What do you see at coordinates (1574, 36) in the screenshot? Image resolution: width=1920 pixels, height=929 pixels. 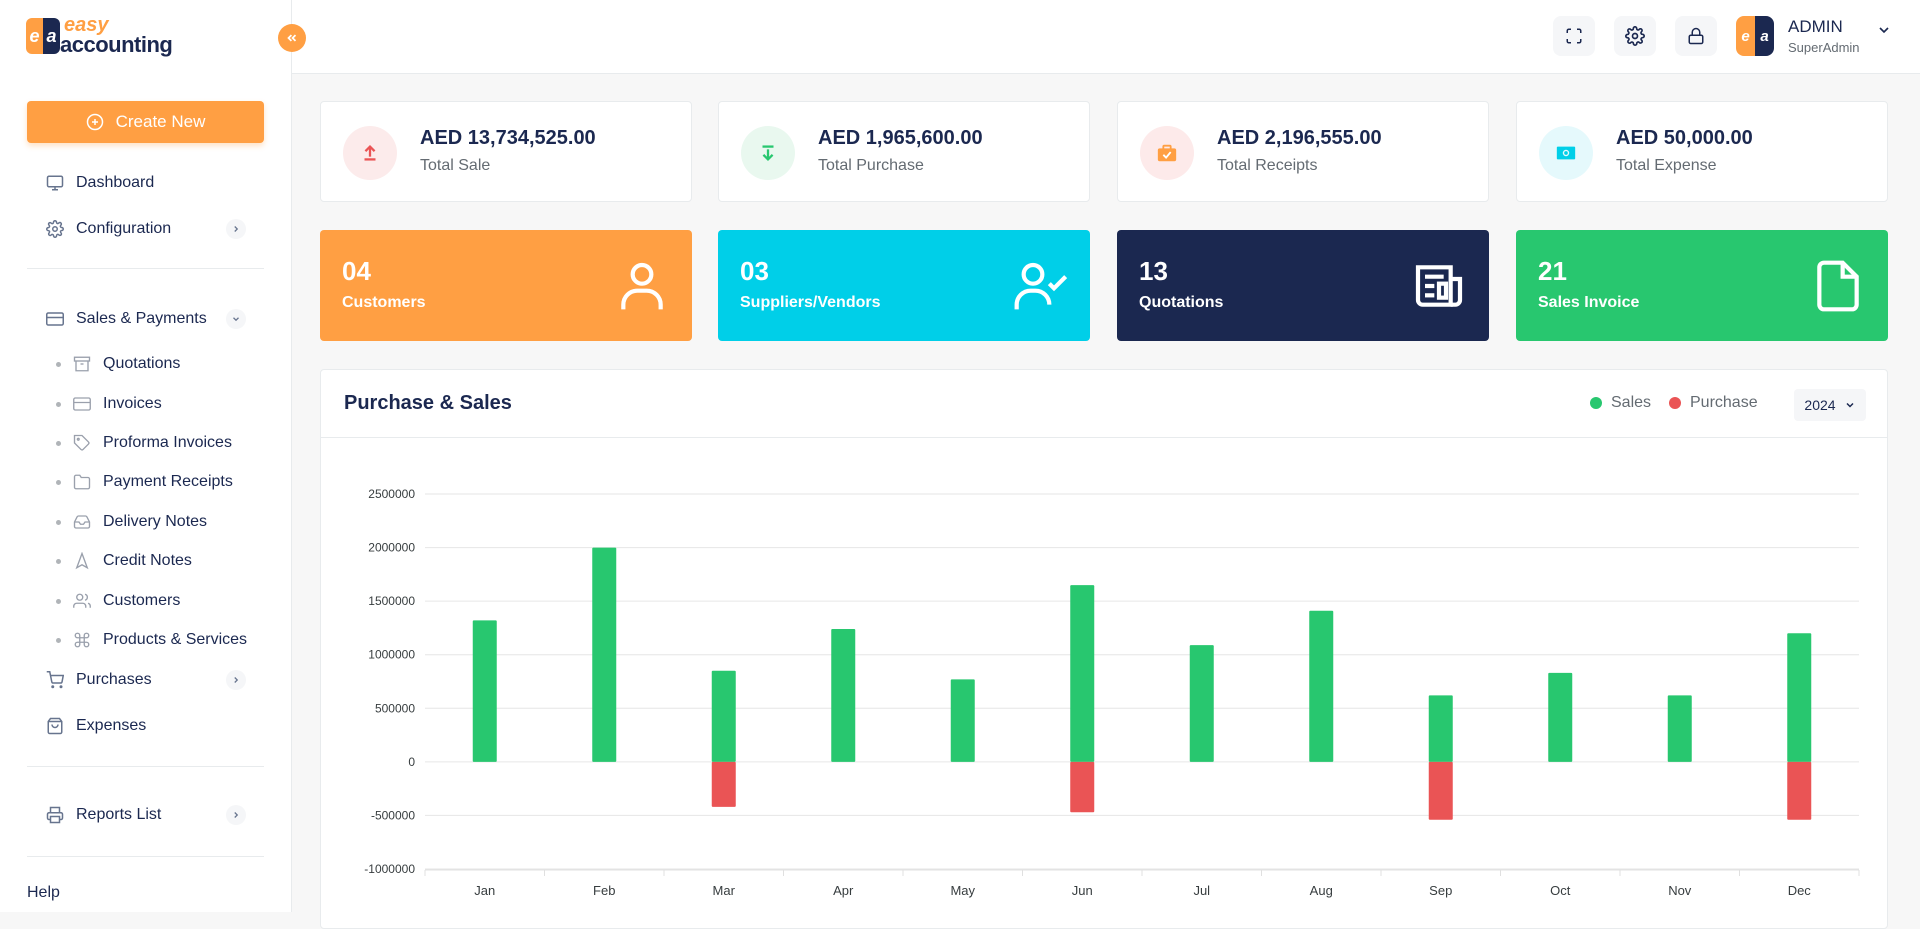 I see `fullscreen-button` at bounding box center [1574, 36].